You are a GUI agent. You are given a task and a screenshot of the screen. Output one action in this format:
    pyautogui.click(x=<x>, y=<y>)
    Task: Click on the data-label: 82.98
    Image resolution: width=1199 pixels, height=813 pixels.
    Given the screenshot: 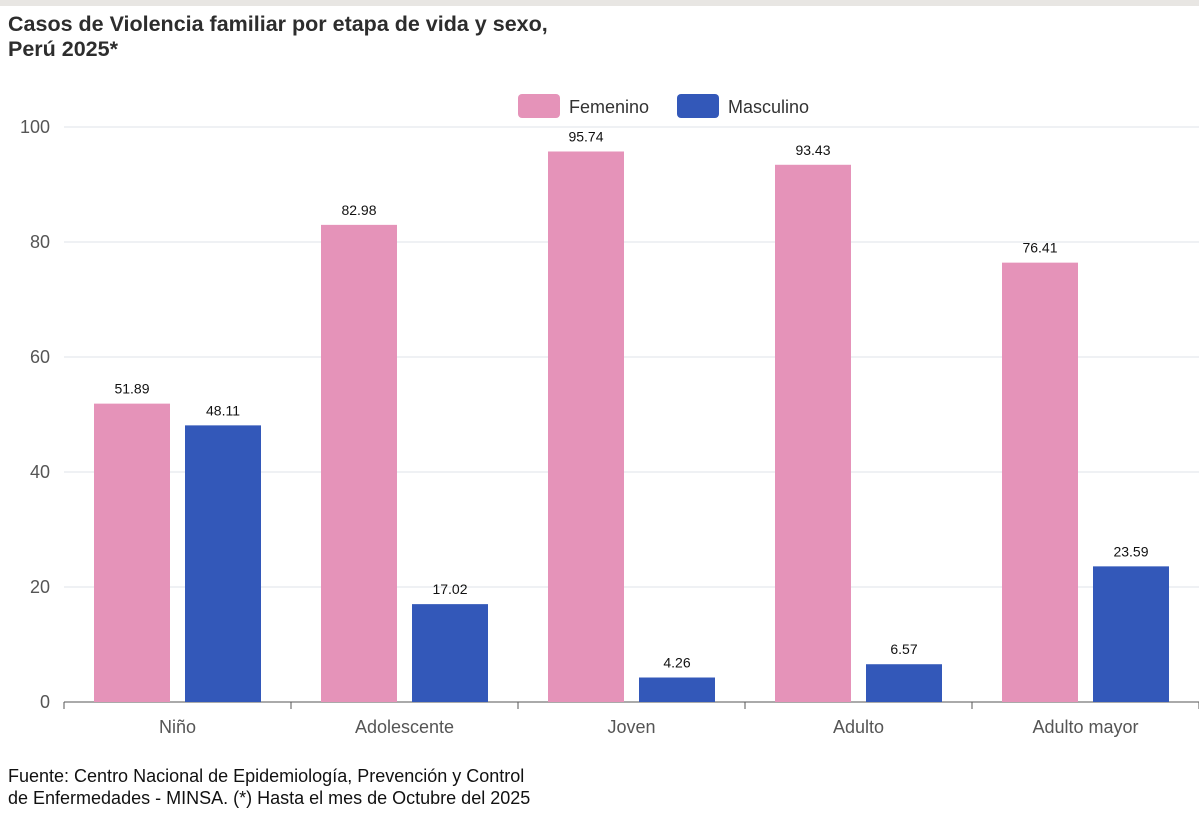 What is the action you would take?
    pyautogui.click(x=358, y=210)
    